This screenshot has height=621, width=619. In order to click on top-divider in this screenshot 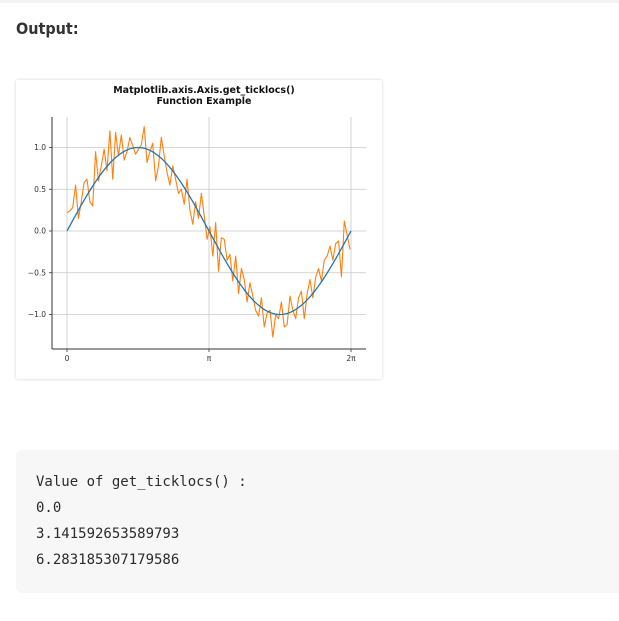, I will do `click(309, 1)`.